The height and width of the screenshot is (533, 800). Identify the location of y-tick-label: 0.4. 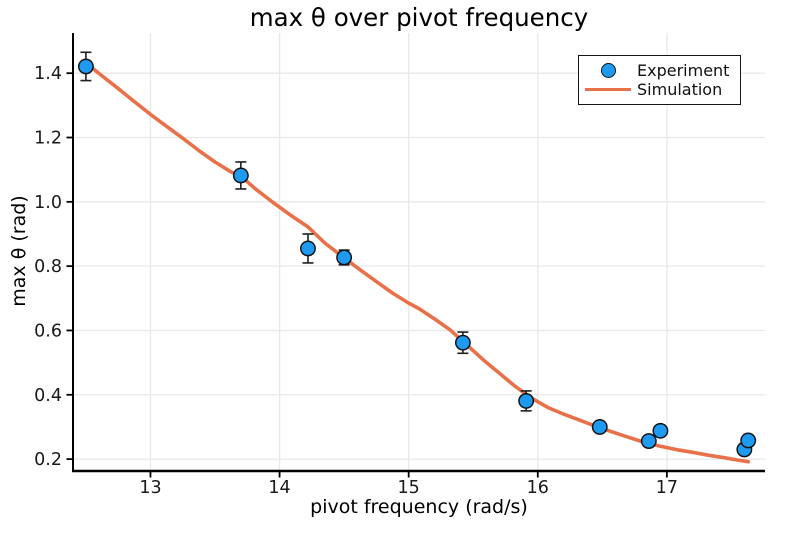
(48, 396).